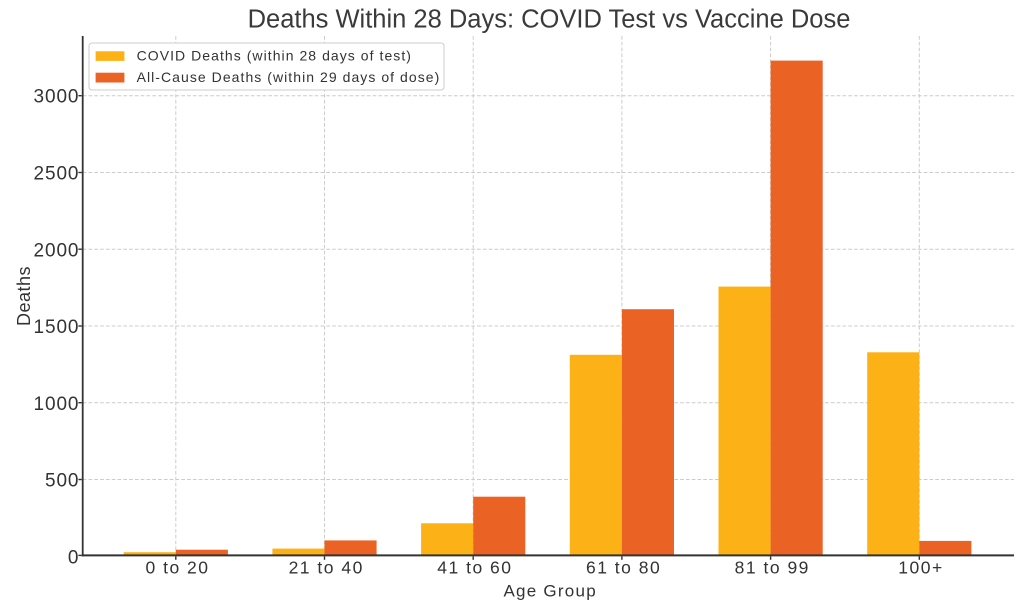 The width and height of the screenshot is (1024, 611). Describe the element at coordinates (177, 568) in the screenshot. I see `svg-text: 0 to 20` at that location.